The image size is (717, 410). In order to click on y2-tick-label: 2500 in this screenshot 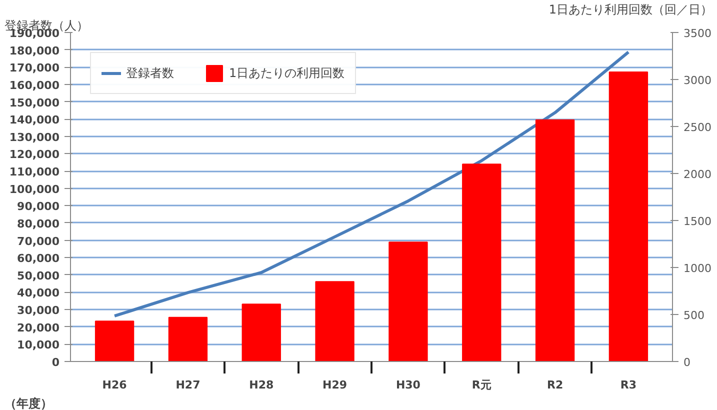, I will do `click(698, 127)`.